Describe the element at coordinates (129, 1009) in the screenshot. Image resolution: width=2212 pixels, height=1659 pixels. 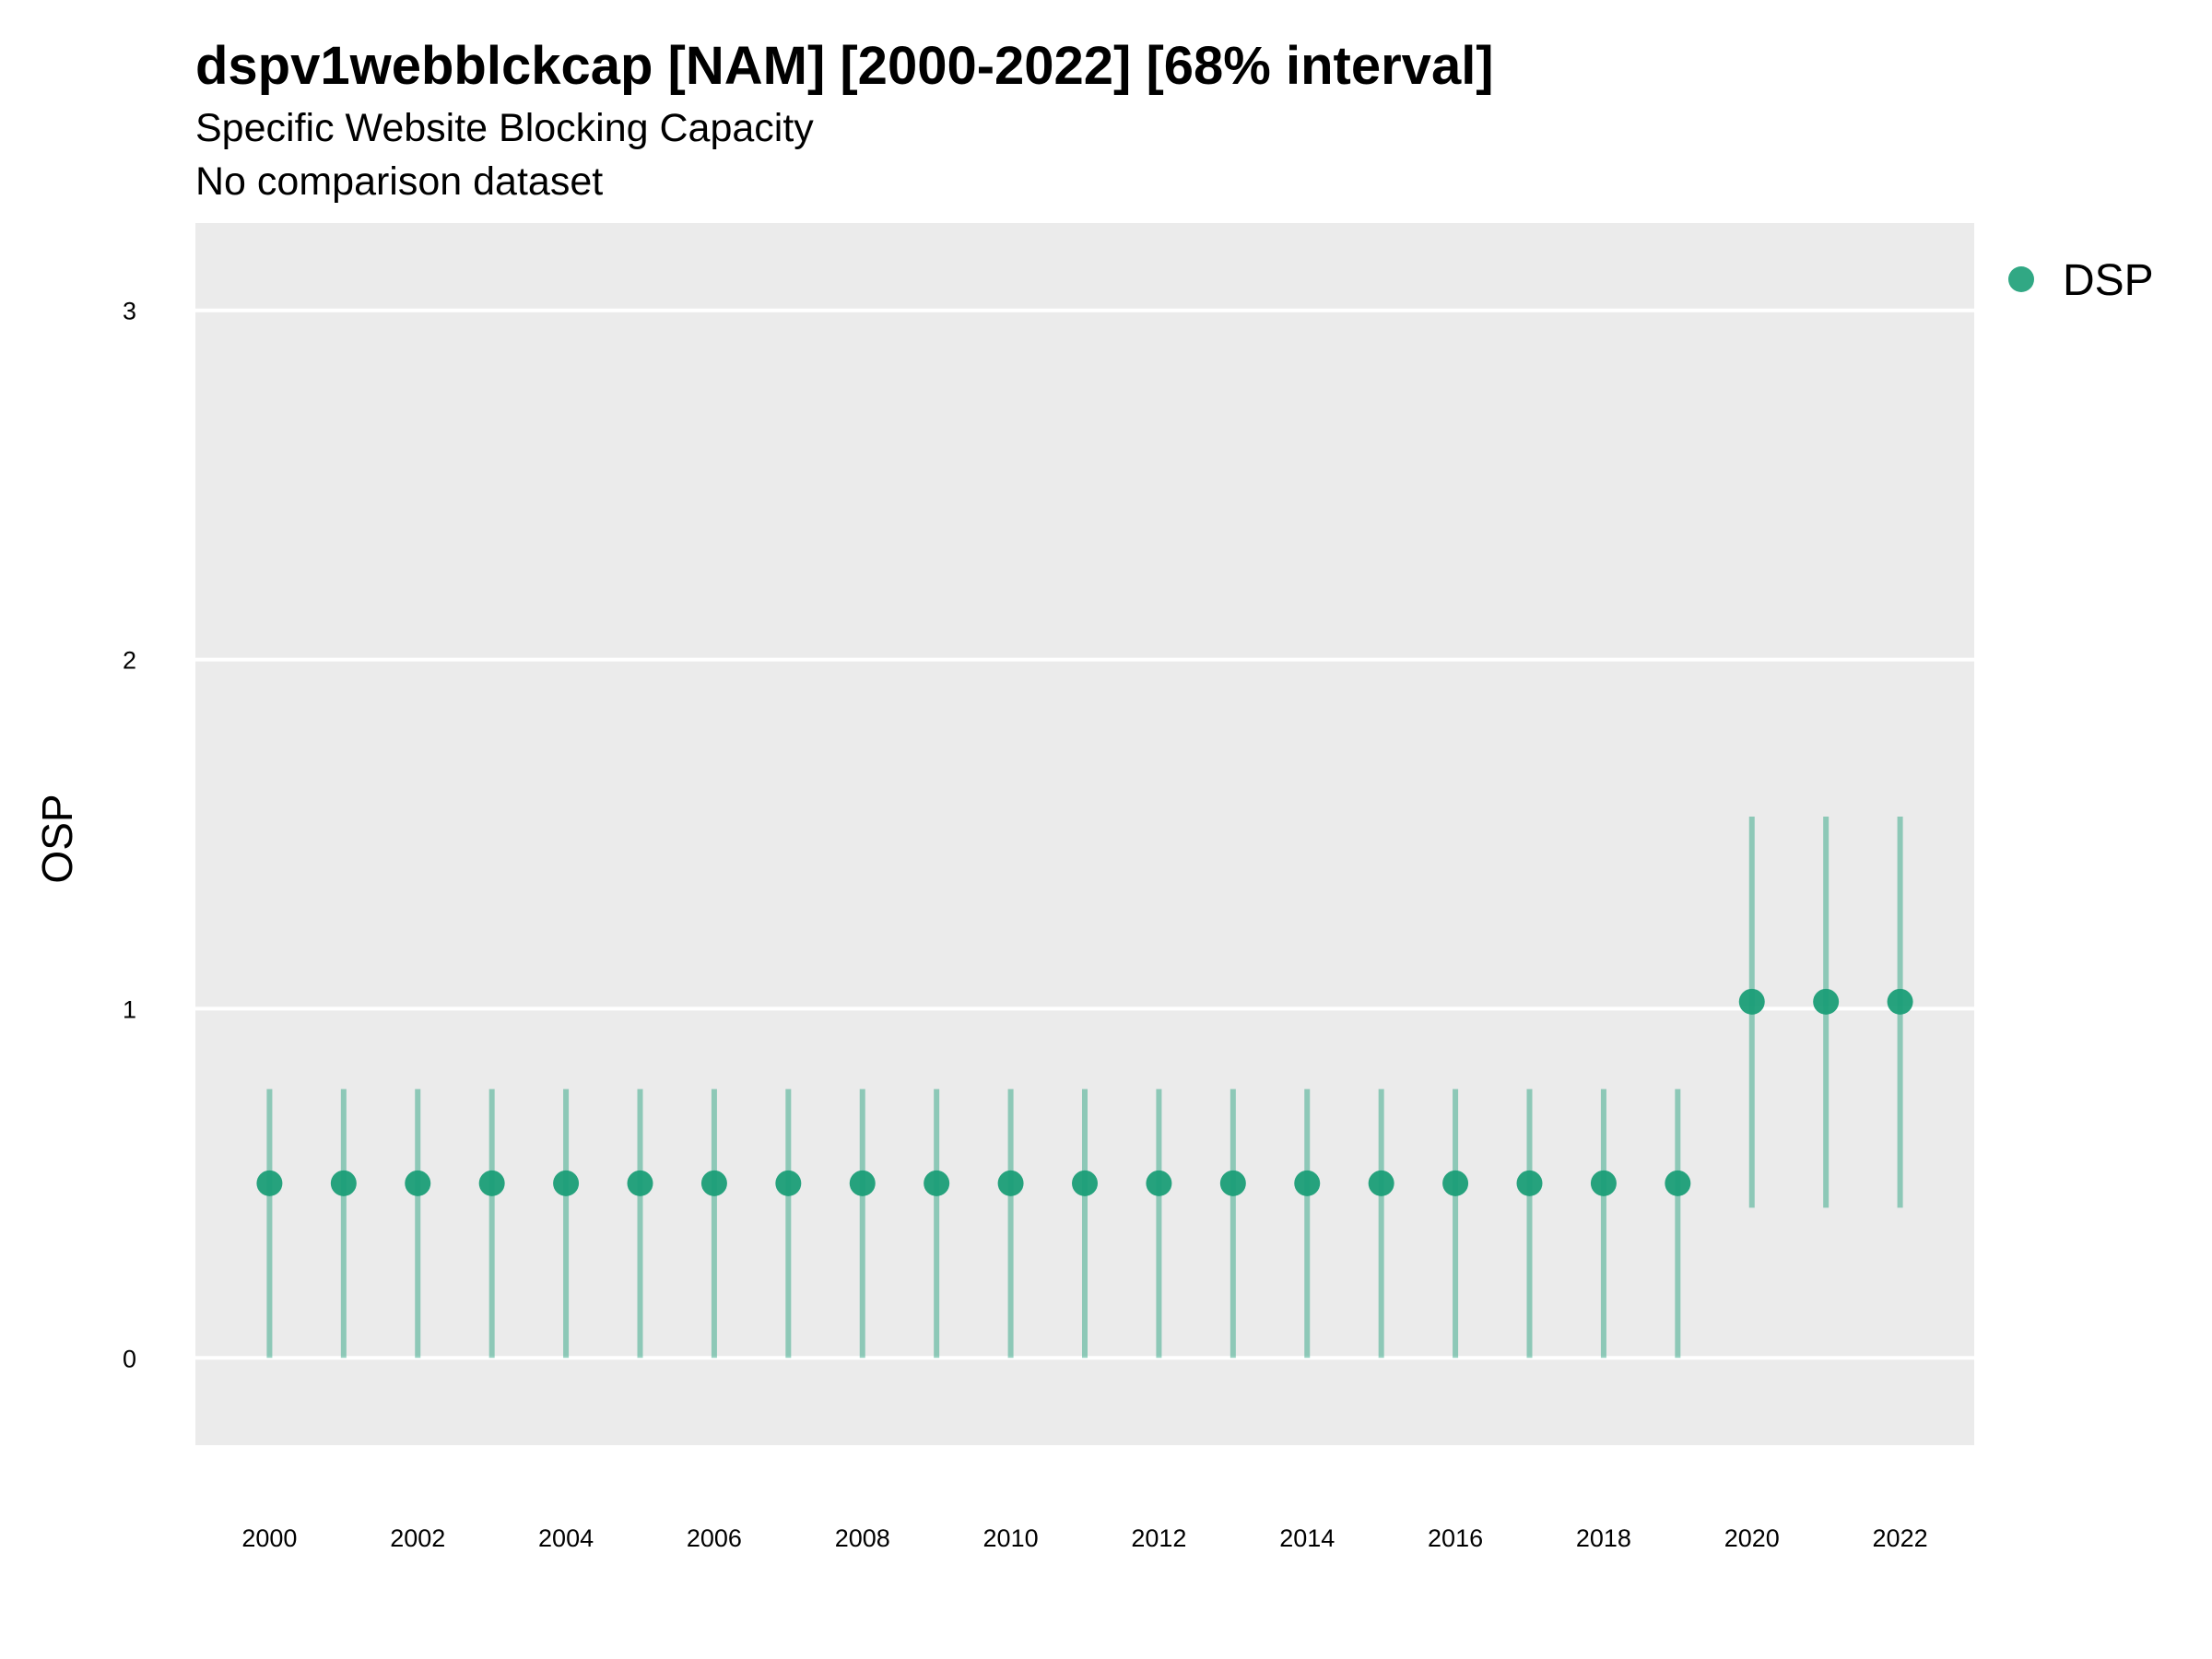
I see `y-tick-label: 1` at that location.